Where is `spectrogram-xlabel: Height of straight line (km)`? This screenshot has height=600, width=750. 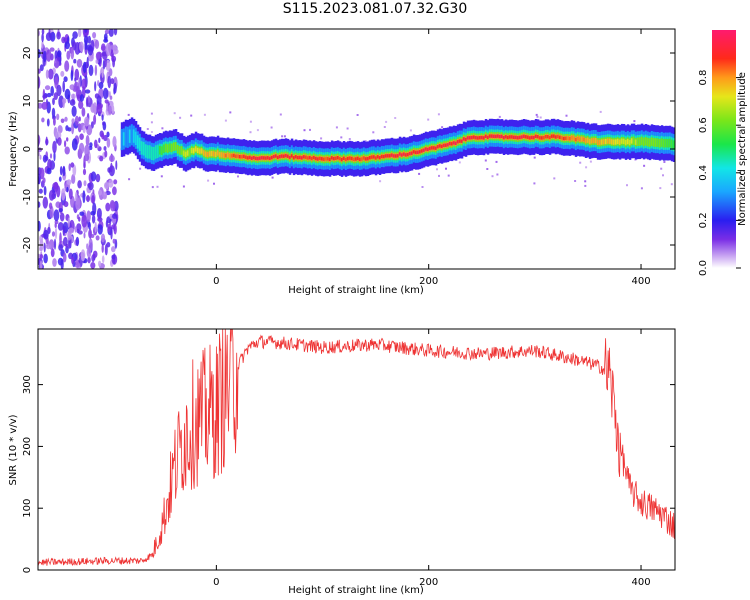
spectrogram-xlabel: Height of straight line (km) is located at coordinates (356, 290).